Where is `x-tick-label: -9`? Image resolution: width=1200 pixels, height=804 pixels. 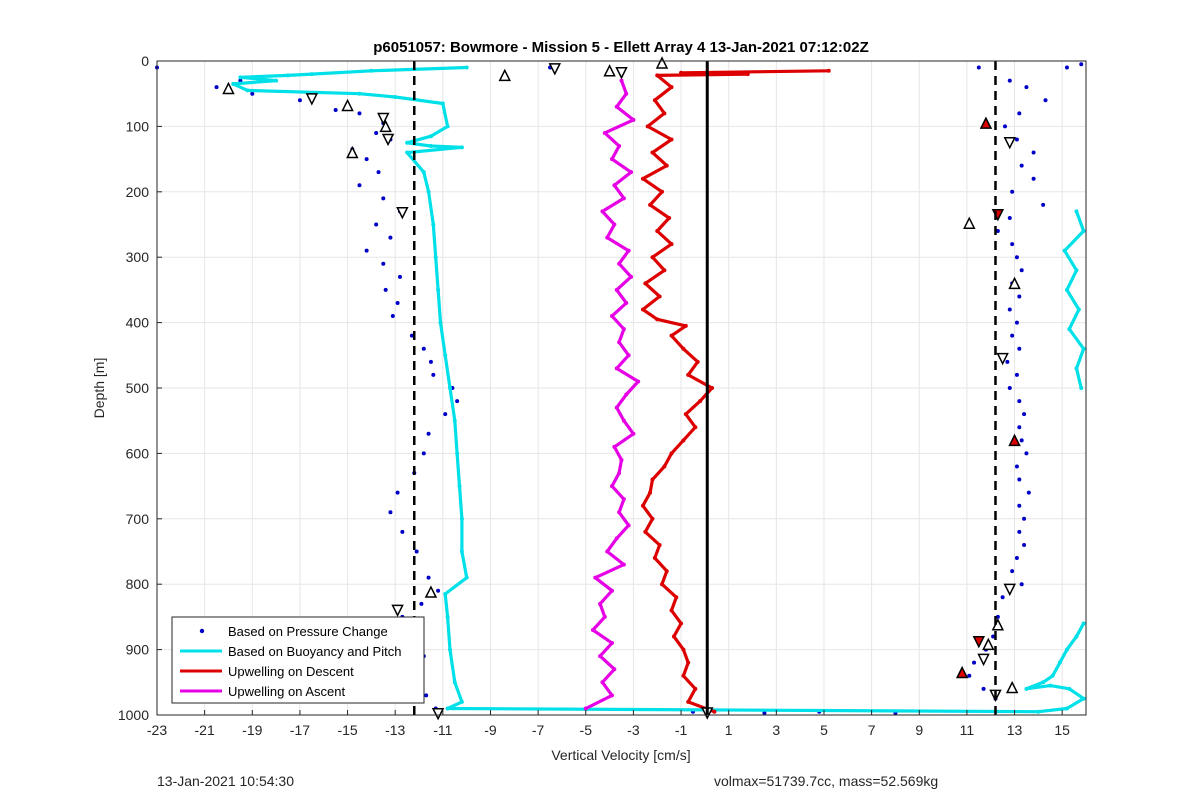
x-tick-label: -9 is located at coordinates (490, 730).